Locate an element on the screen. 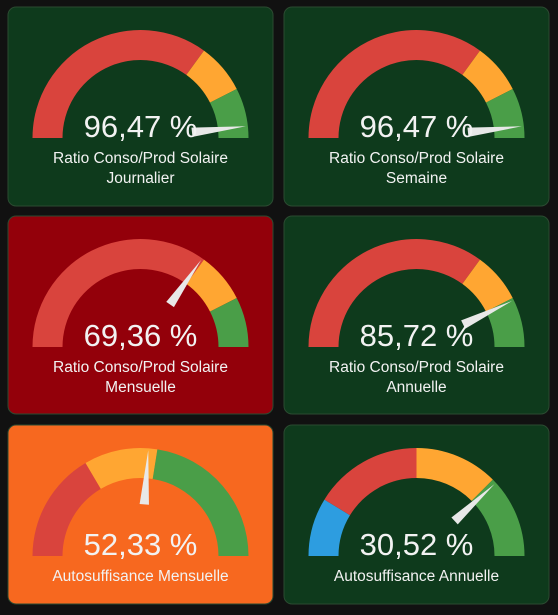 This screenshot has height=615, width=558. gauge-name: Annuelle is located at coordinates (416, 387).